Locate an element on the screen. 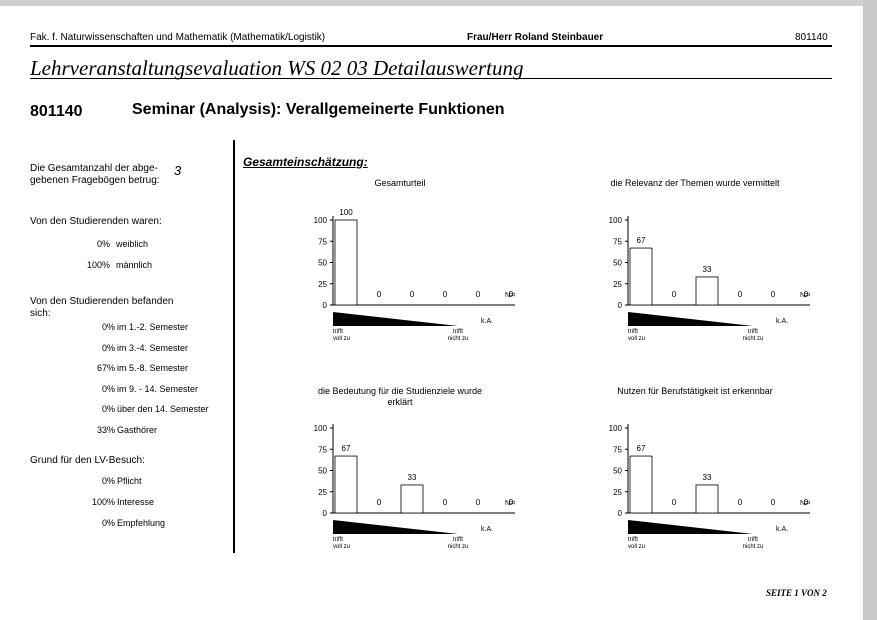  gender-label: weiblich is located at coordinates (132, 244).